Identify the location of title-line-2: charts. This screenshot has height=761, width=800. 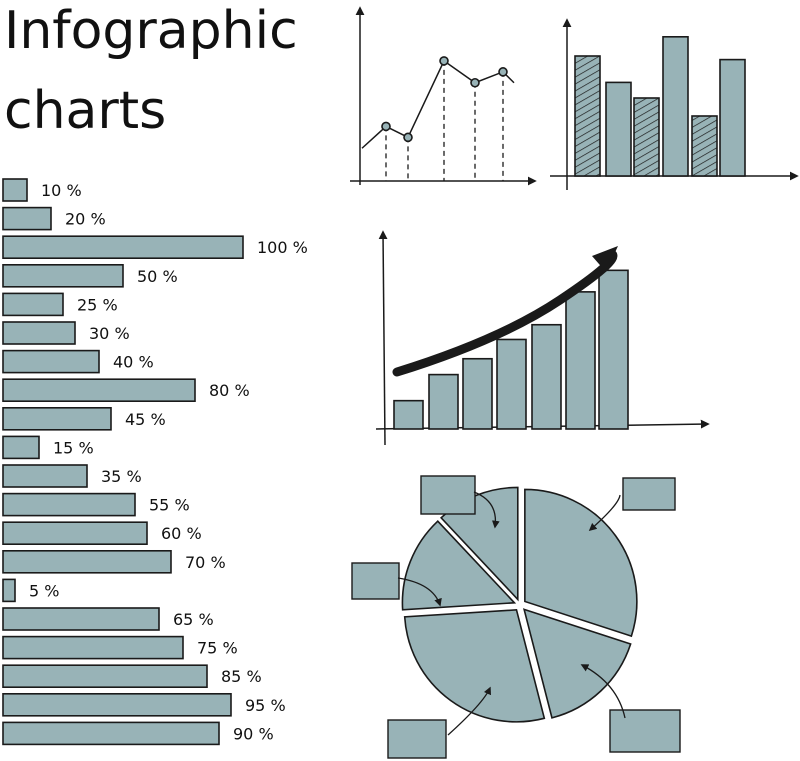
(85, 111).